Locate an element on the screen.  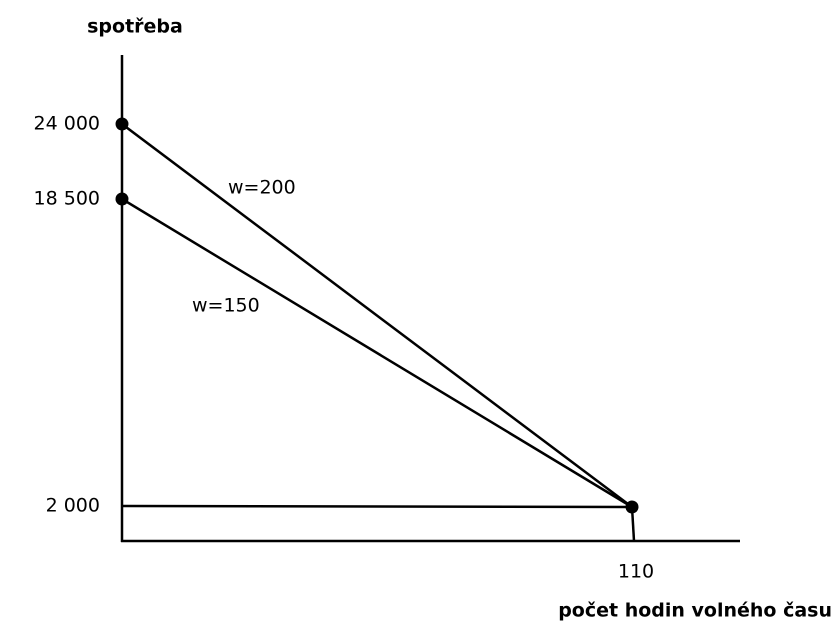
line-label: w=150 is located at coordinates (226, 306).